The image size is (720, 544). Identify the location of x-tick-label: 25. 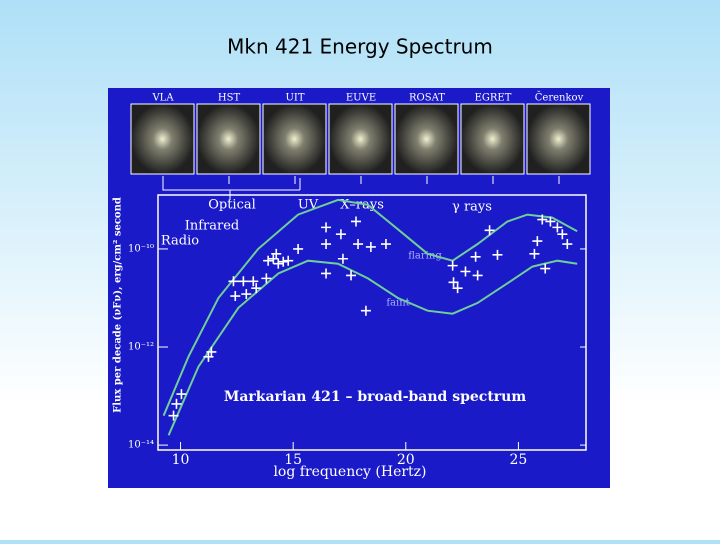
(519, 460).